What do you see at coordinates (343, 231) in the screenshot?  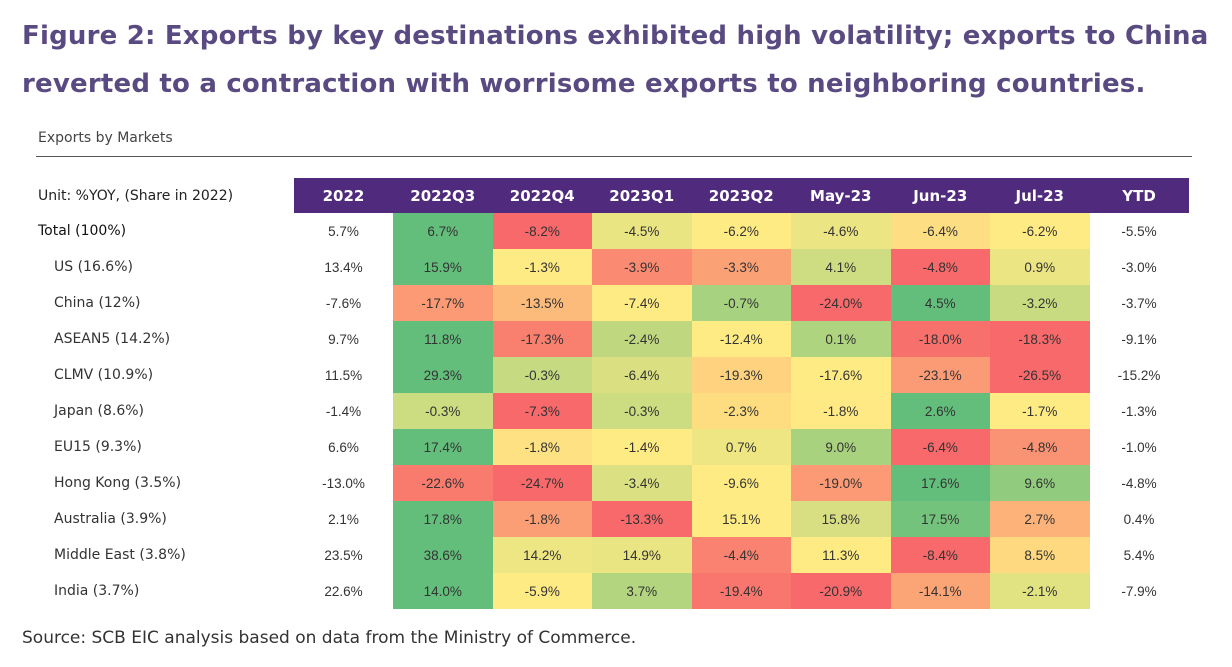 I see `value-cell: 5.7%` at bounding box center [343, 231].